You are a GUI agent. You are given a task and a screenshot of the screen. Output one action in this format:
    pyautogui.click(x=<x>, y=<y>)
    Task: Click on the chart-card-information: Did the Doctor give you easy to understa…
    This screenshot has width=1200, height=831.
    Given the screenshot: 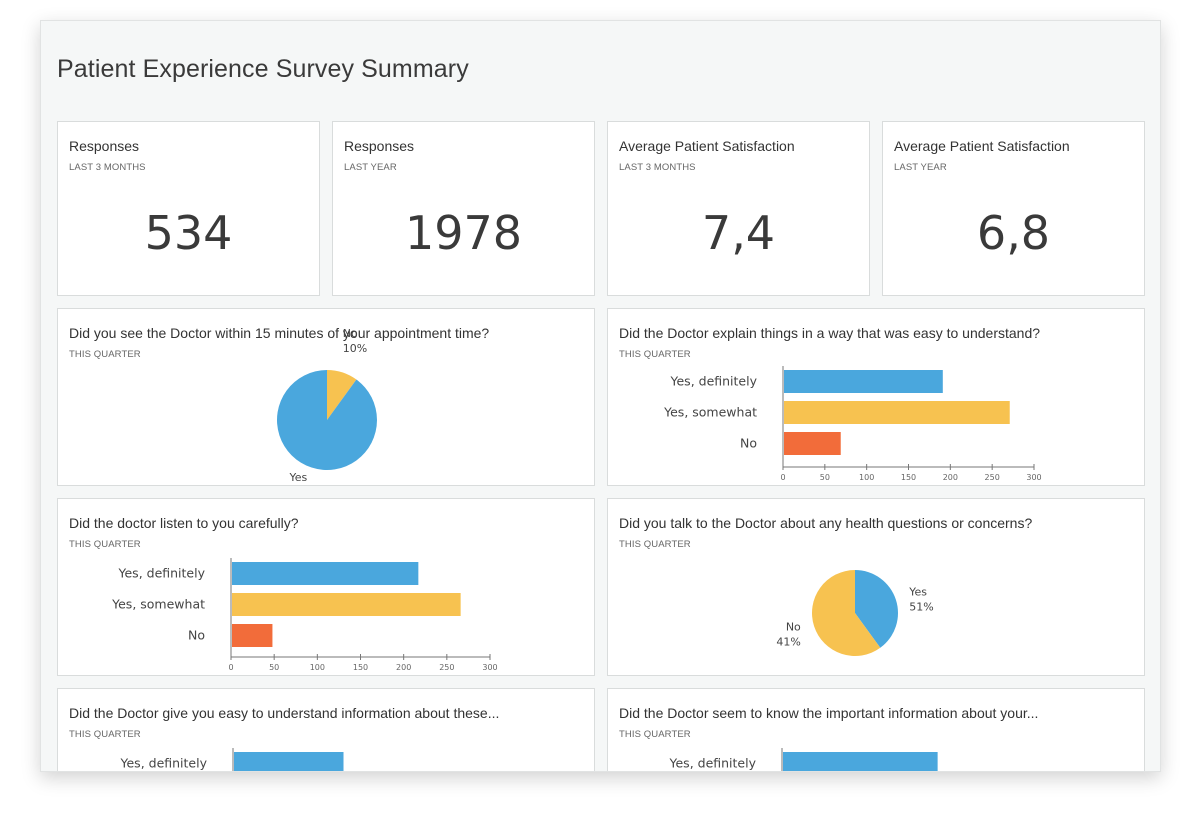 What is the action you would take?
    pyautogui.click(x=326, y=730)
    